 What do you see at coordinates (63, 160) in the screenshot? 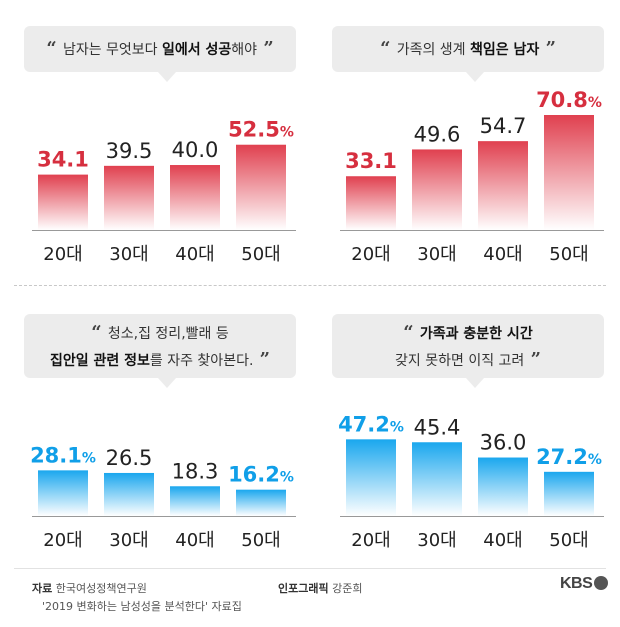
I see `data-label: 34.1` at bounding box center [63, 160].